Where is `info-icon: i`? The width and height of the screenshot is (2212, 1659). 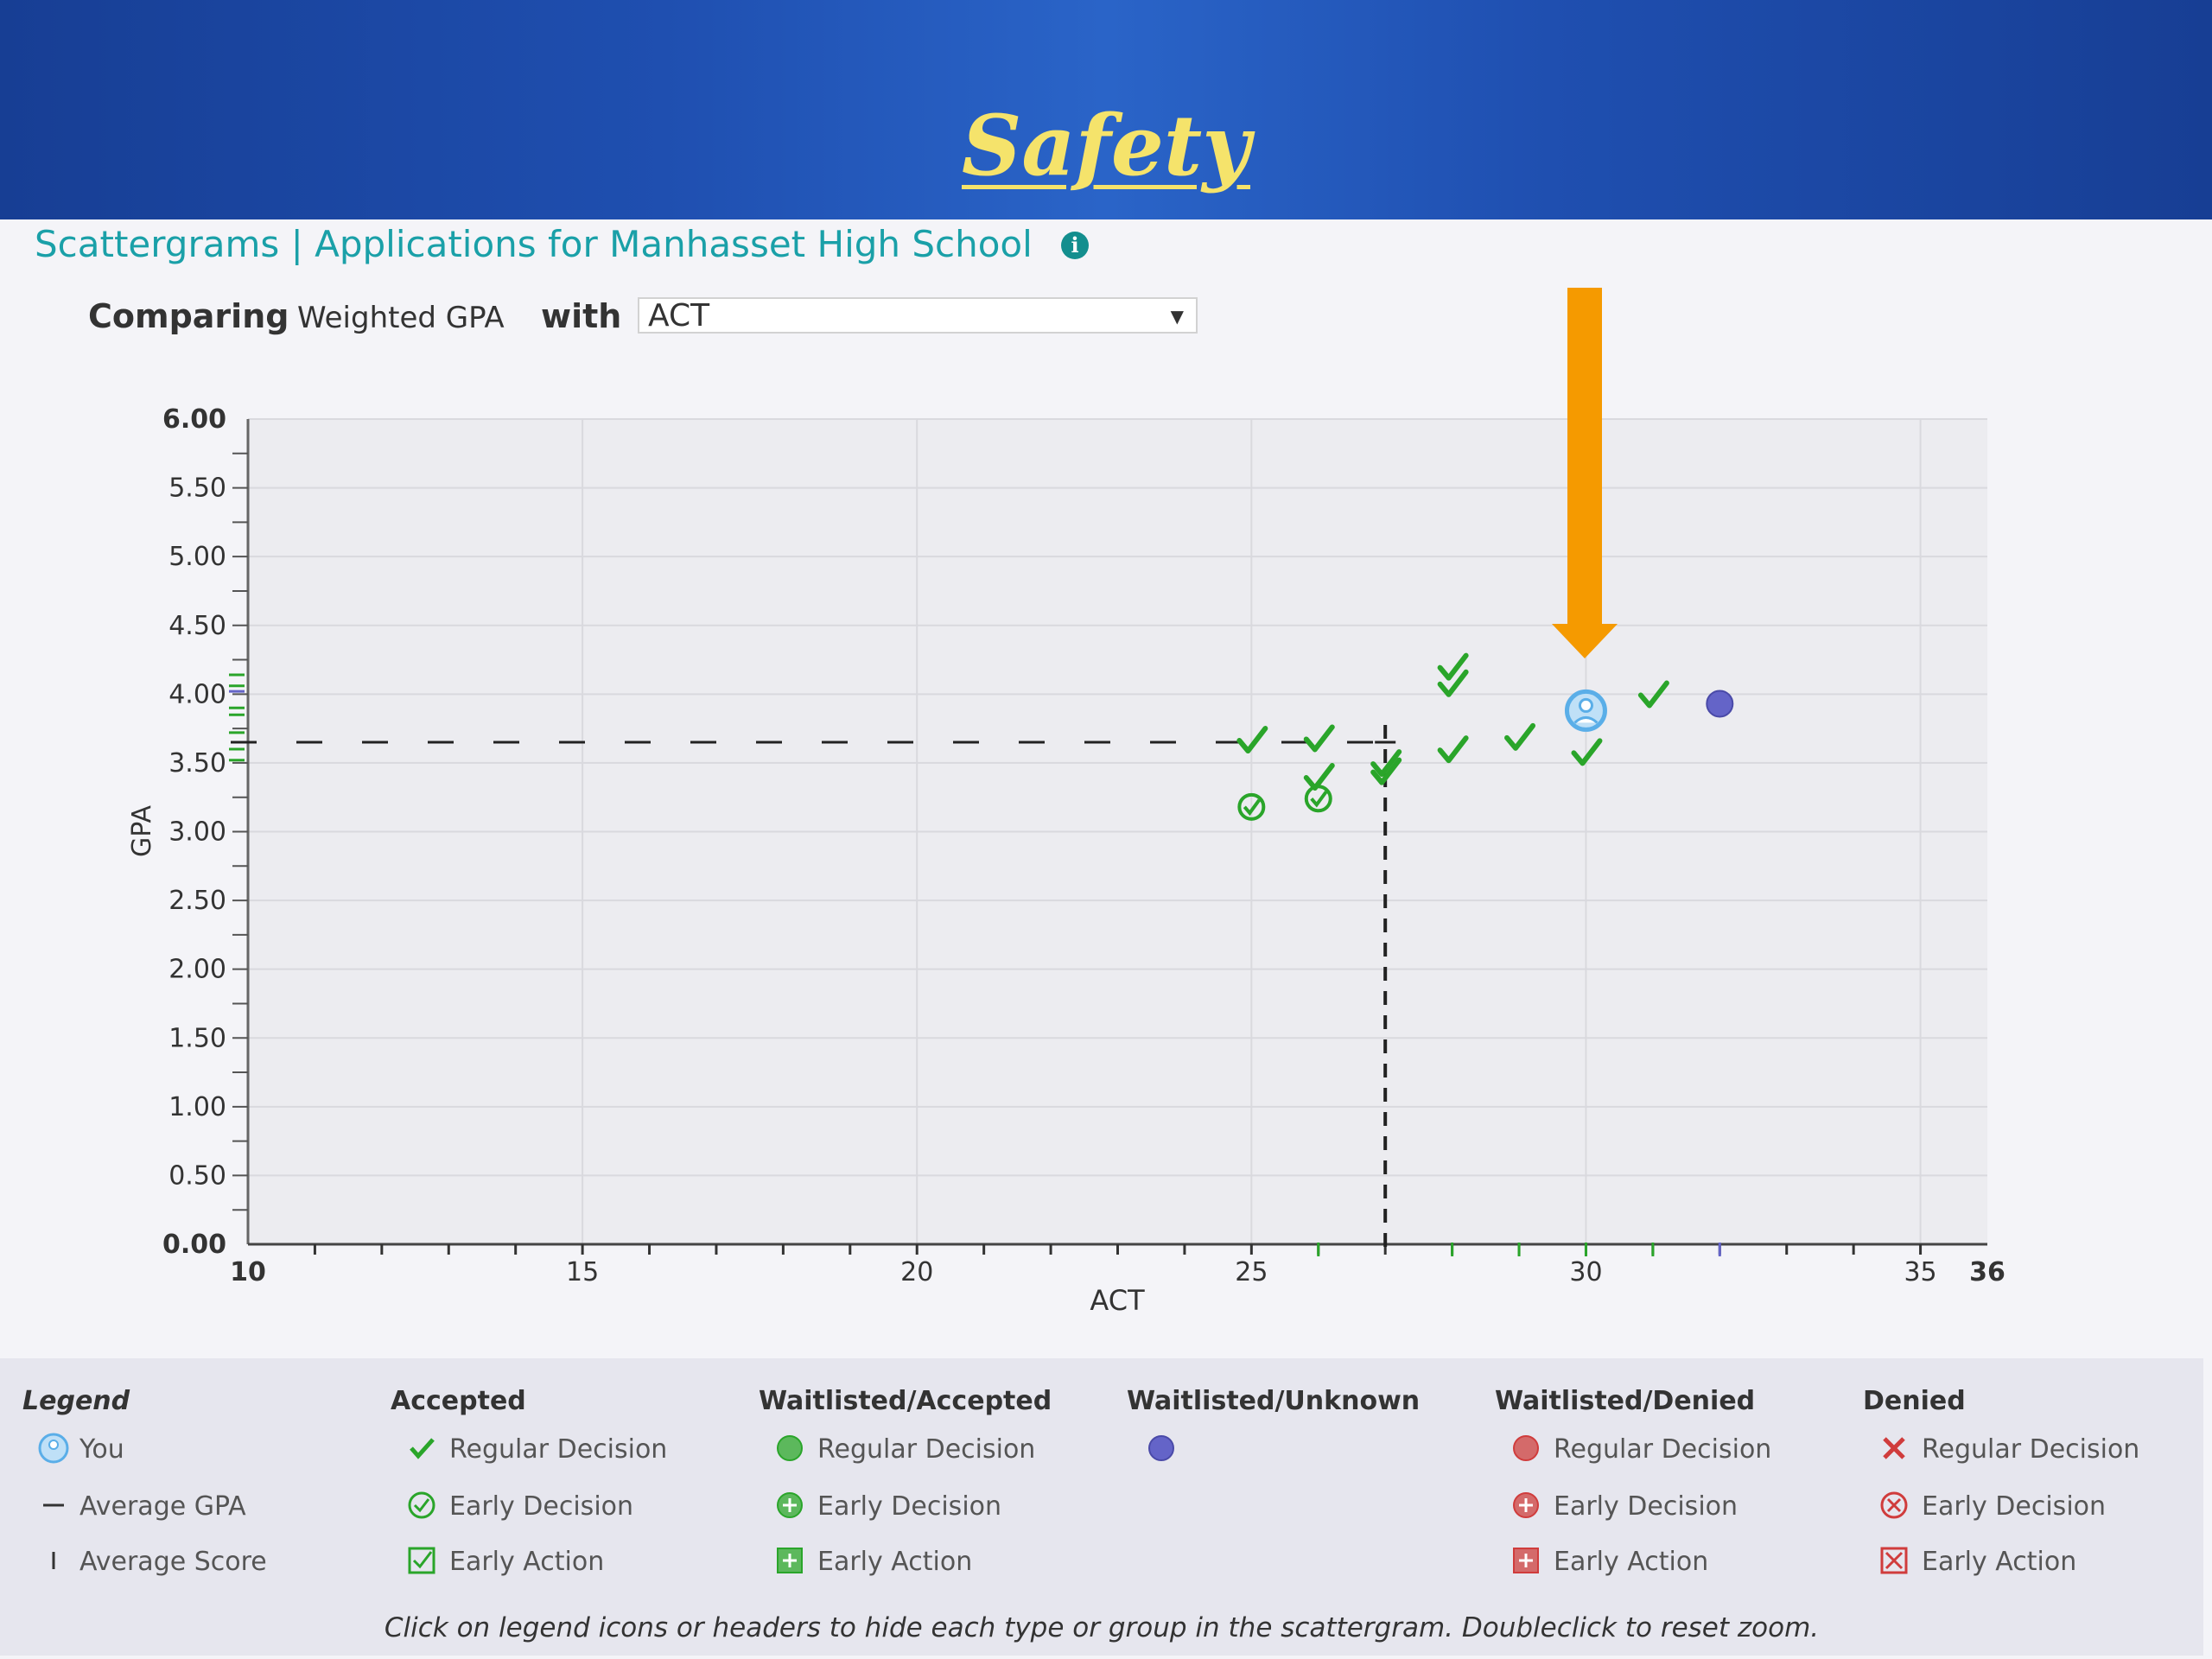
info-icon: i is located at coordinates (1075, 245).